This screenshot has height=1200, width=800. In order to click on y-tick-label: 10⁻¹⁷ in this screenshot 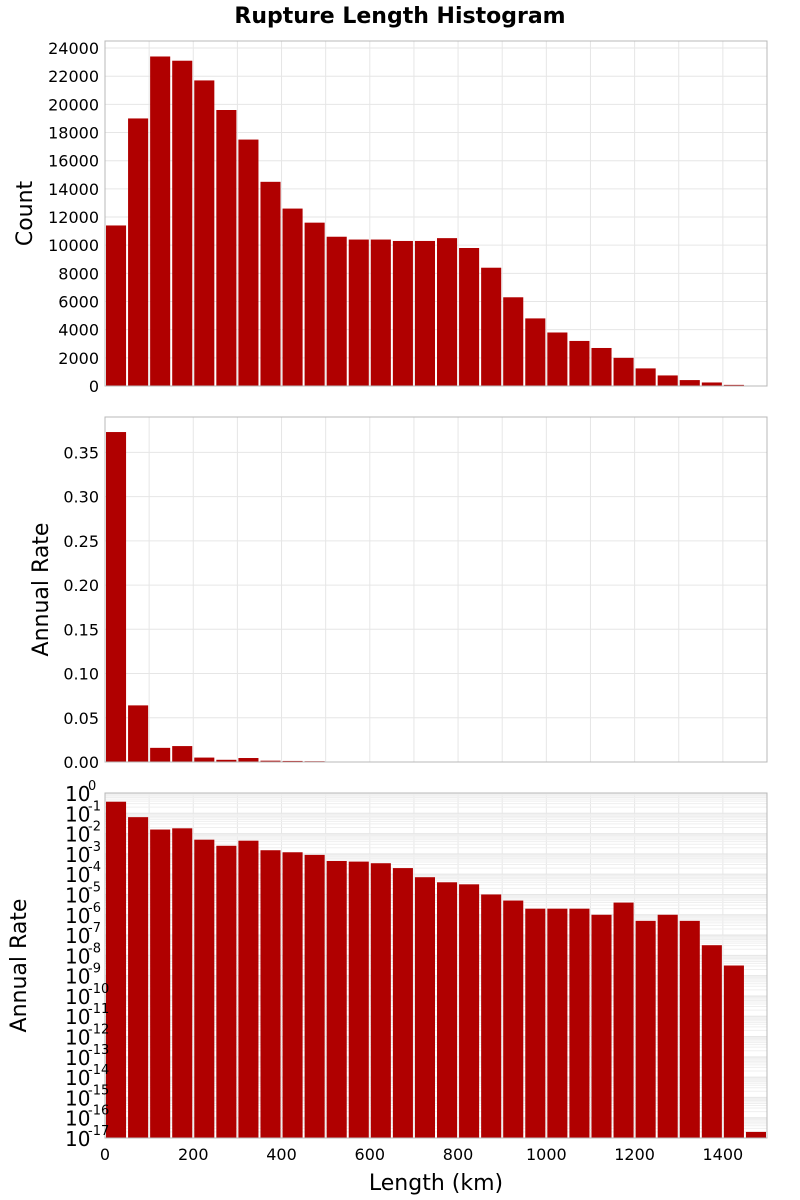, I will do `click(87, 1137)`.